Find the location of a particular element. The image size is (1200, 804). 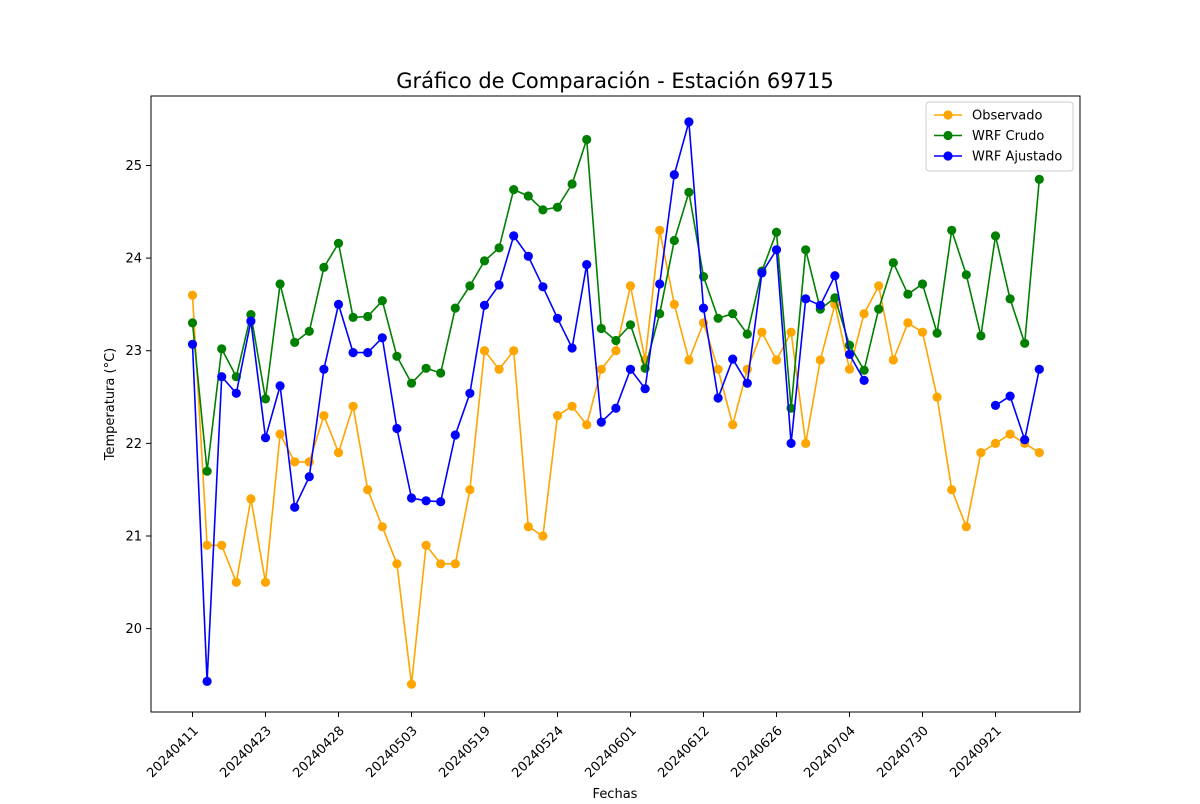

legend-marker-observado is located at coordinates (948, 115).